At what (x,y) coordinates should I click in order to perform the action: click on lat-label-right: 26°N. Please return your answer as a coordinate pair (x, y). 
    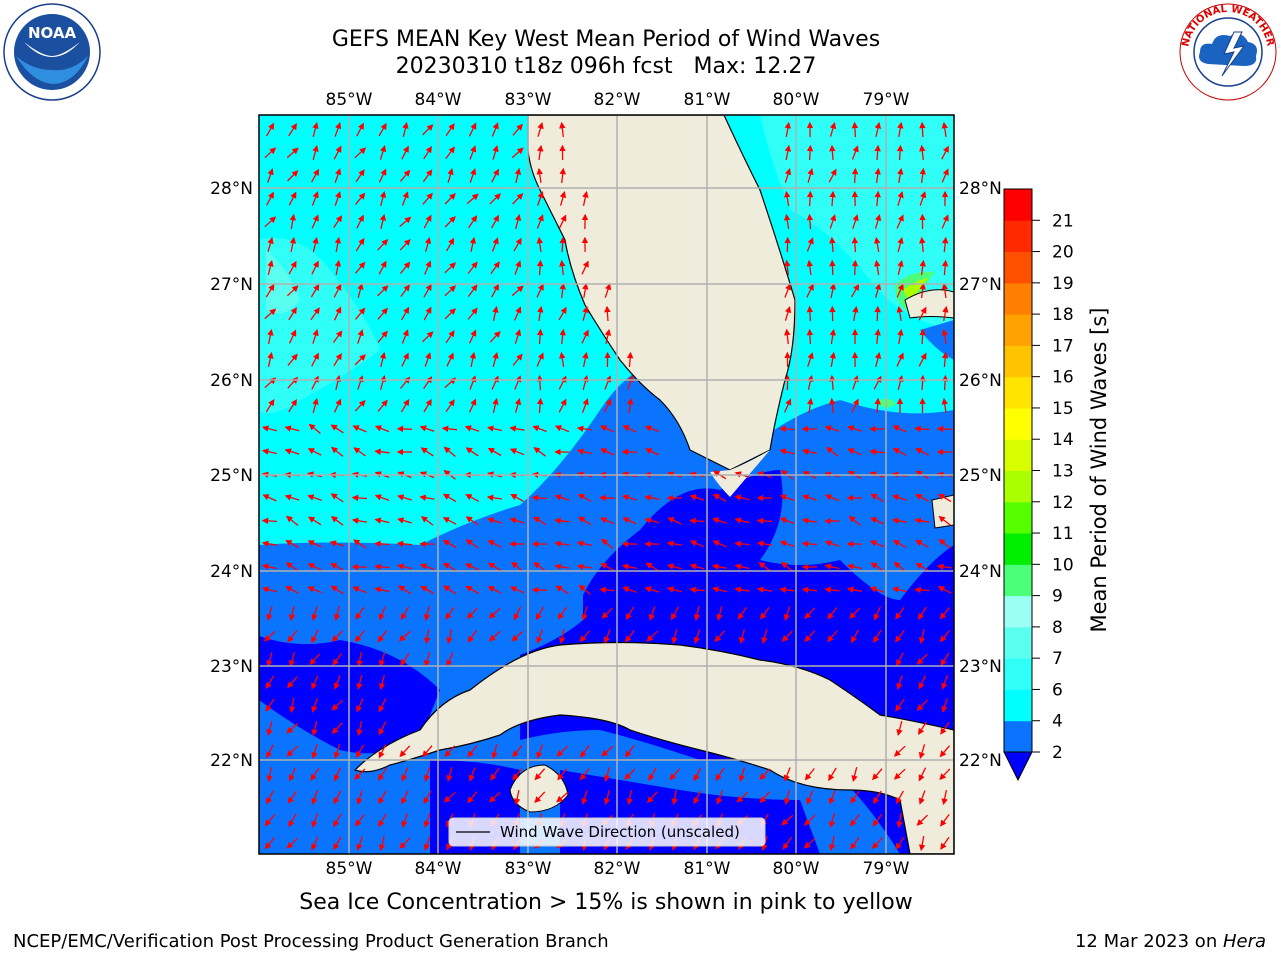
    Looking at the image, I should click on (980, 381).